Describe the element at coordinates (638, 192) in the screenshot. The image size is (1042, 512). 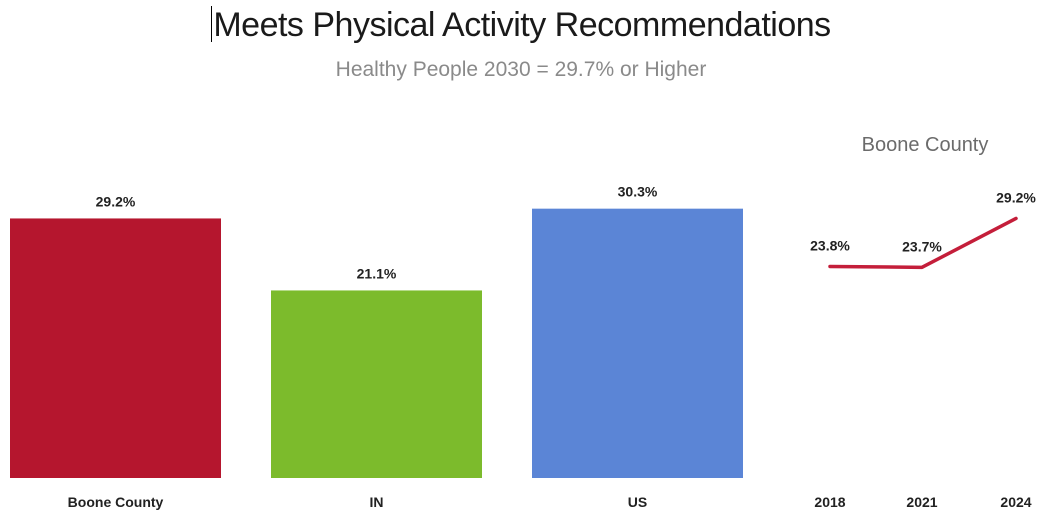
I see `bar-data-label-us: 30.3%` at that location.